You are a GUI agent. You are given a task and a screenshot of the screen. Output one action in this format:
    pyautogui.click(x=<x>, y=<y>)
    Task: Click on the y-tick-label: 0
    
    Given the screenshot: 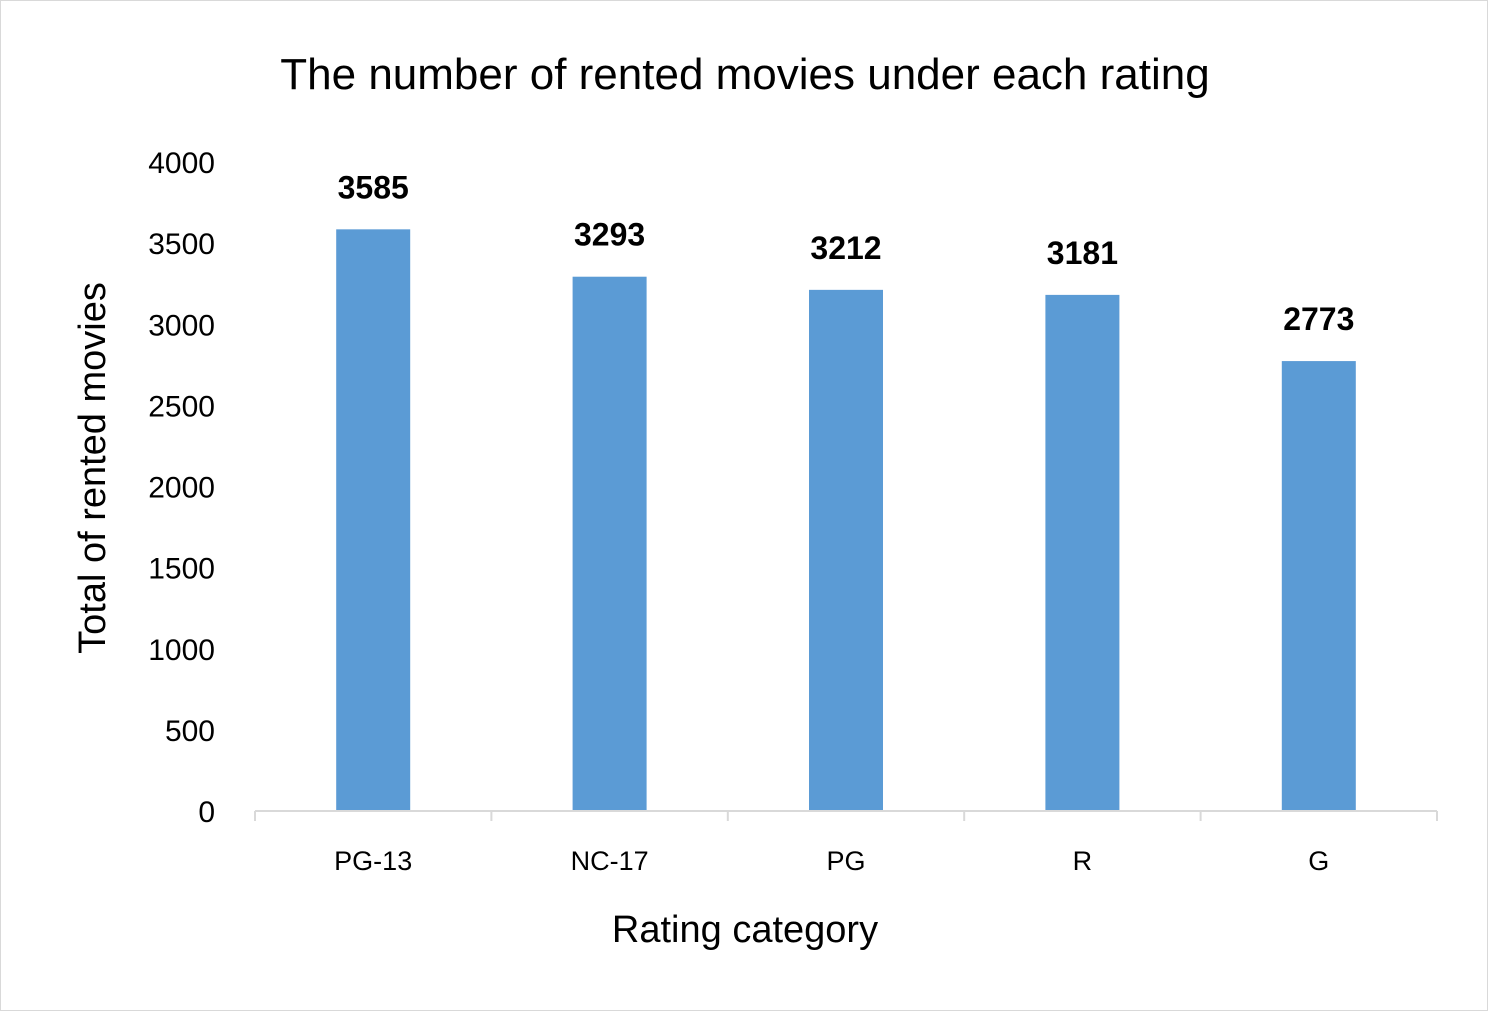 What is the action you would take?
    pyautogui.click(x=206, y=812)
    